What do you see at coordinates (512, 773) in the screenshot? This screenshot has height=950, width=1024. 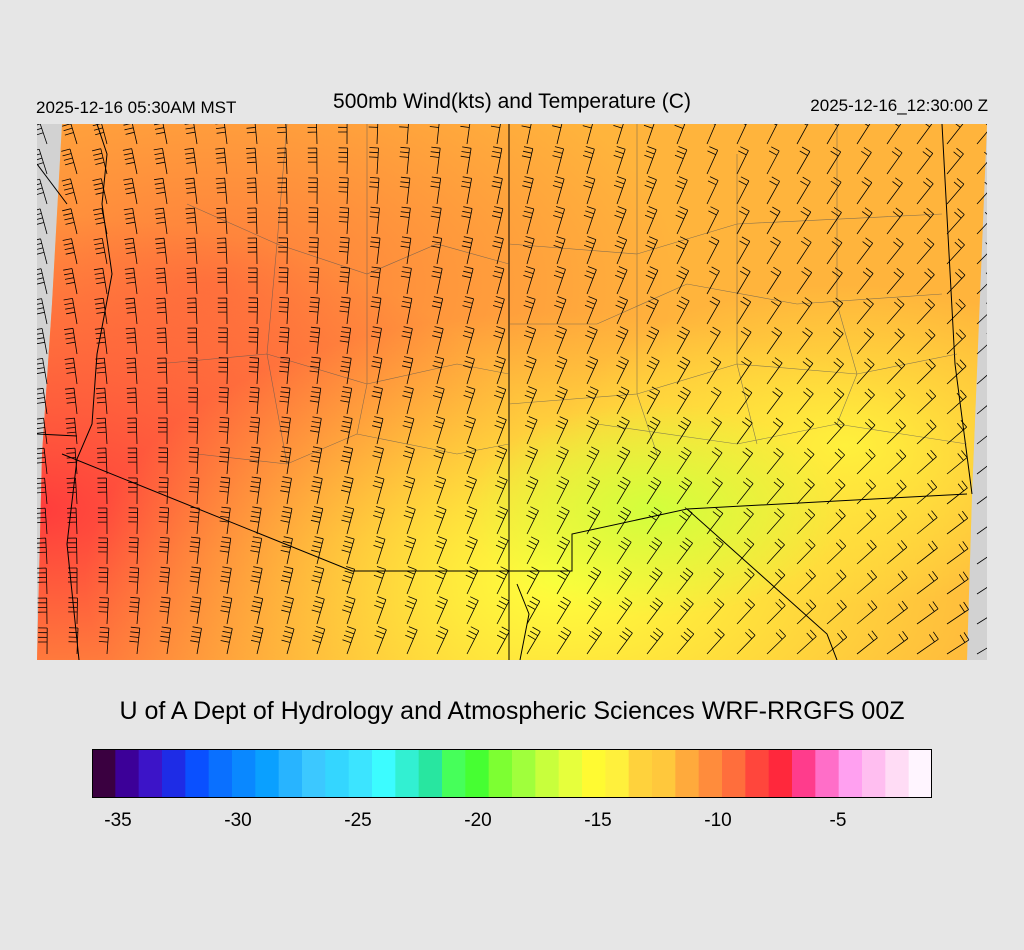 I see `temperature-colorbar` at bounding box center [512, 773].